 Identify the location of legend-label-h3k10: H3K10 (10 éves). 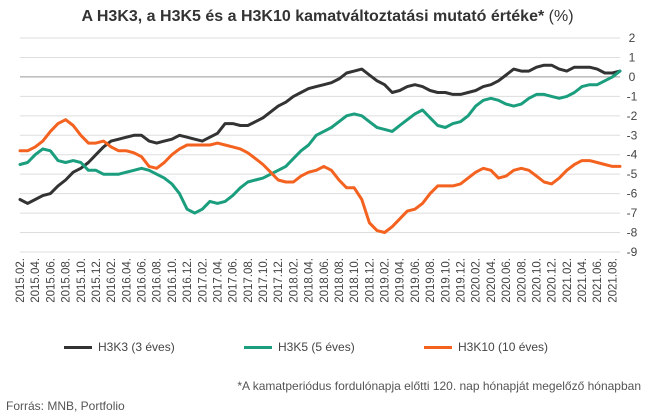
(503, 347).